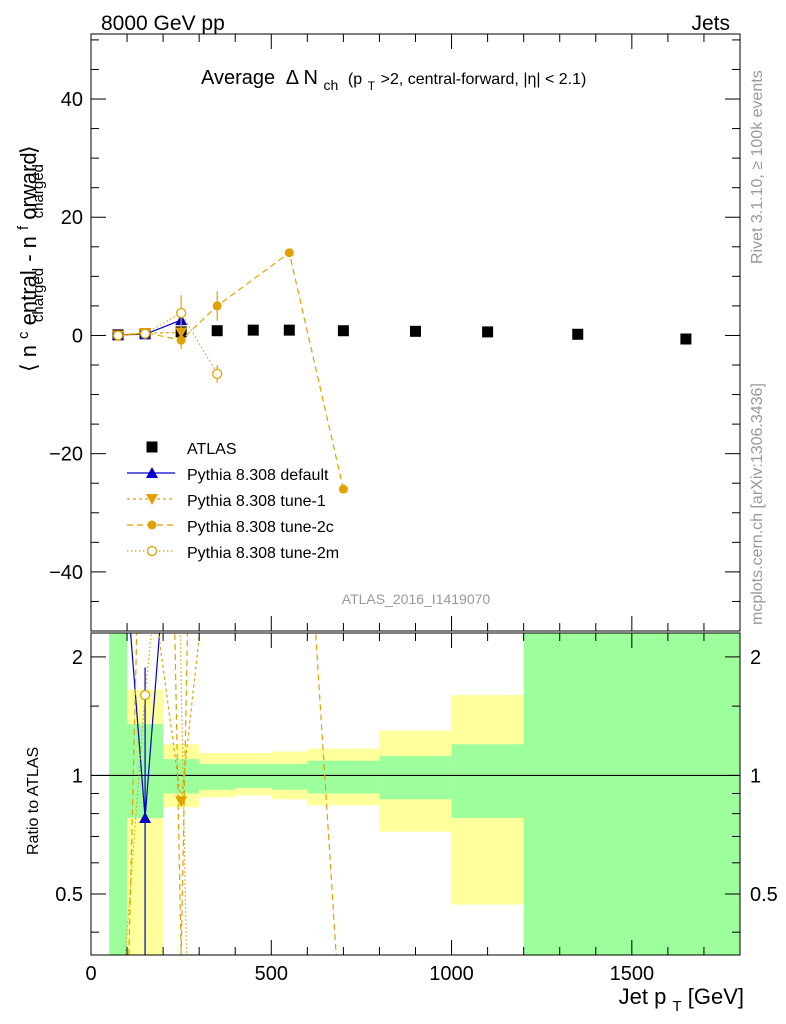  I want to click on top-ytick-label: 0, so click(77, 336).